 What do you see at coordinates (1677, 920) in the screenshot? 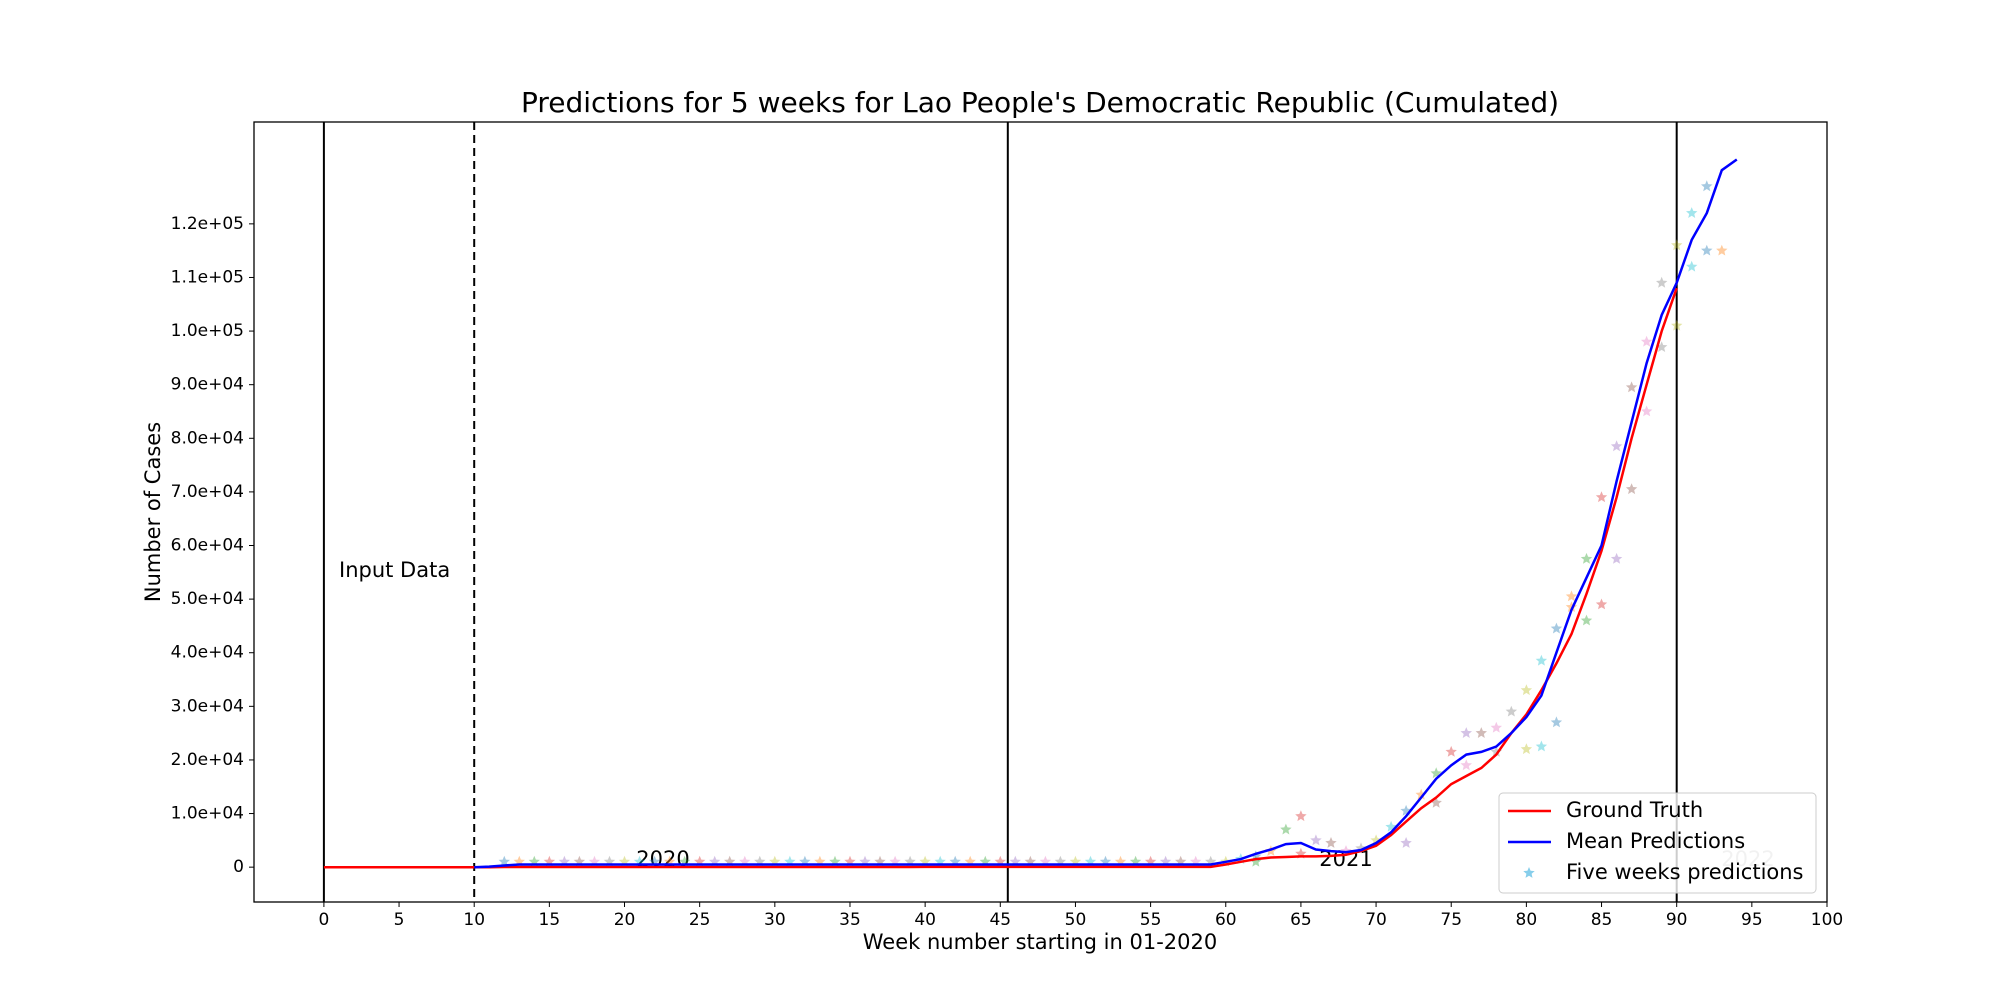
I see `x-tick-label: 90` at bounding box center [1677, 920].